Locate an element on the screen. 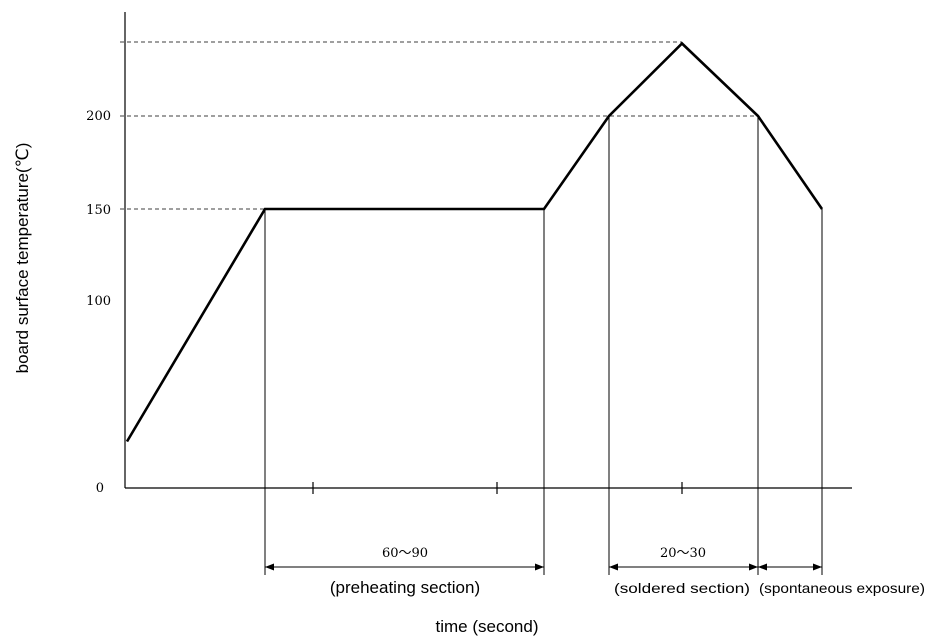 The width and height of the screenshot is (930, 642). y-tick-label-0: 0 is located at coordinates (100, 488).